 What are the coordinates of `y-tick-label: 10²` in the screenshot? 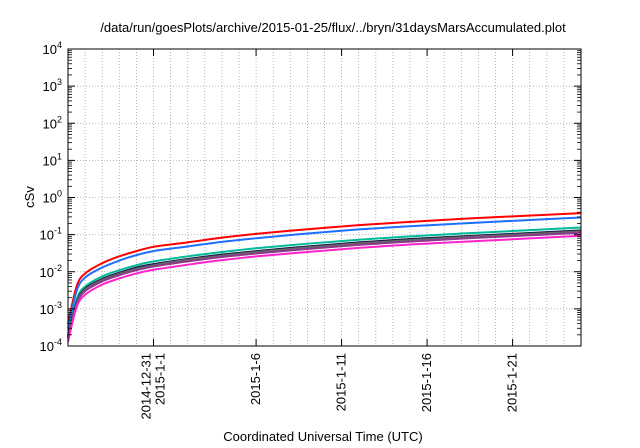 It's located at (52, 122).